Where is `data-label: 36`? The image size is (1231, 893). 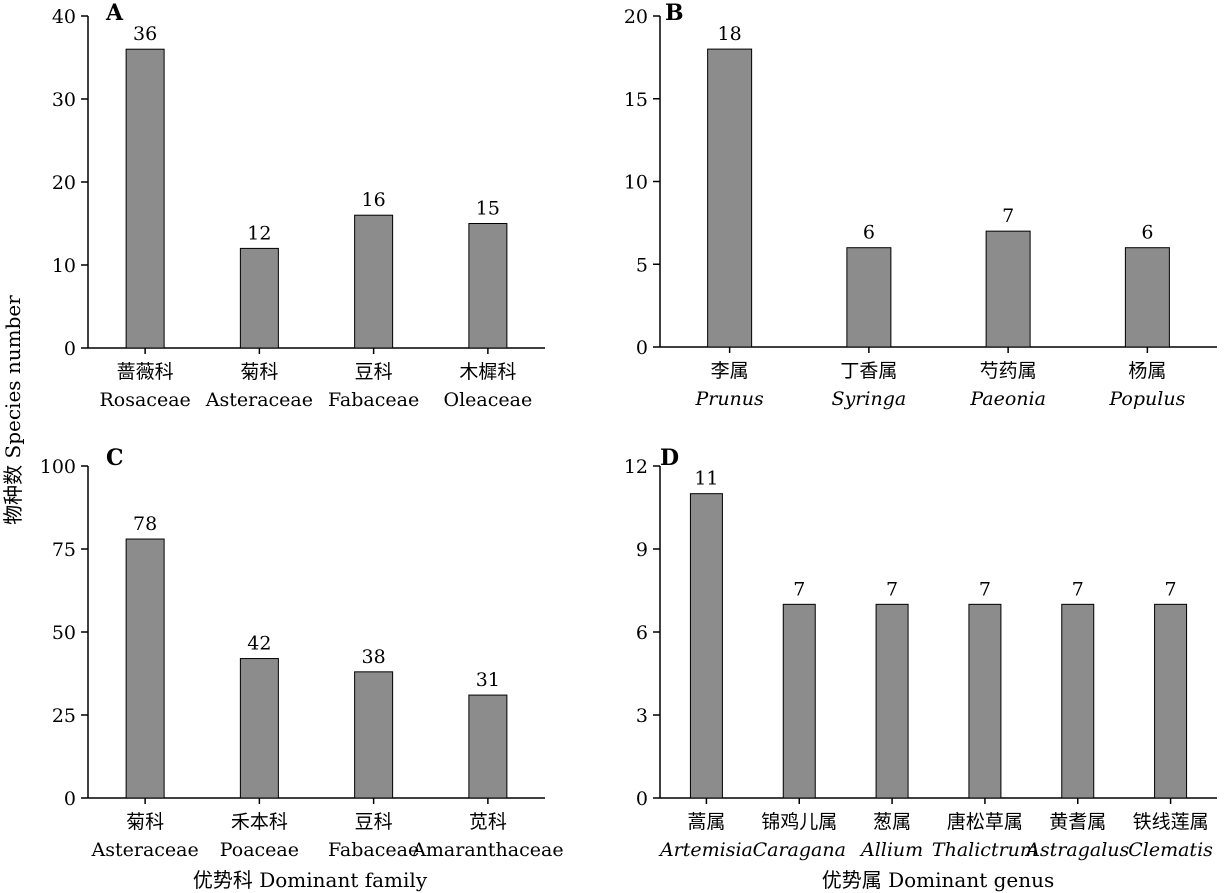
data-label: 36 is located at coordinates (145, 34).